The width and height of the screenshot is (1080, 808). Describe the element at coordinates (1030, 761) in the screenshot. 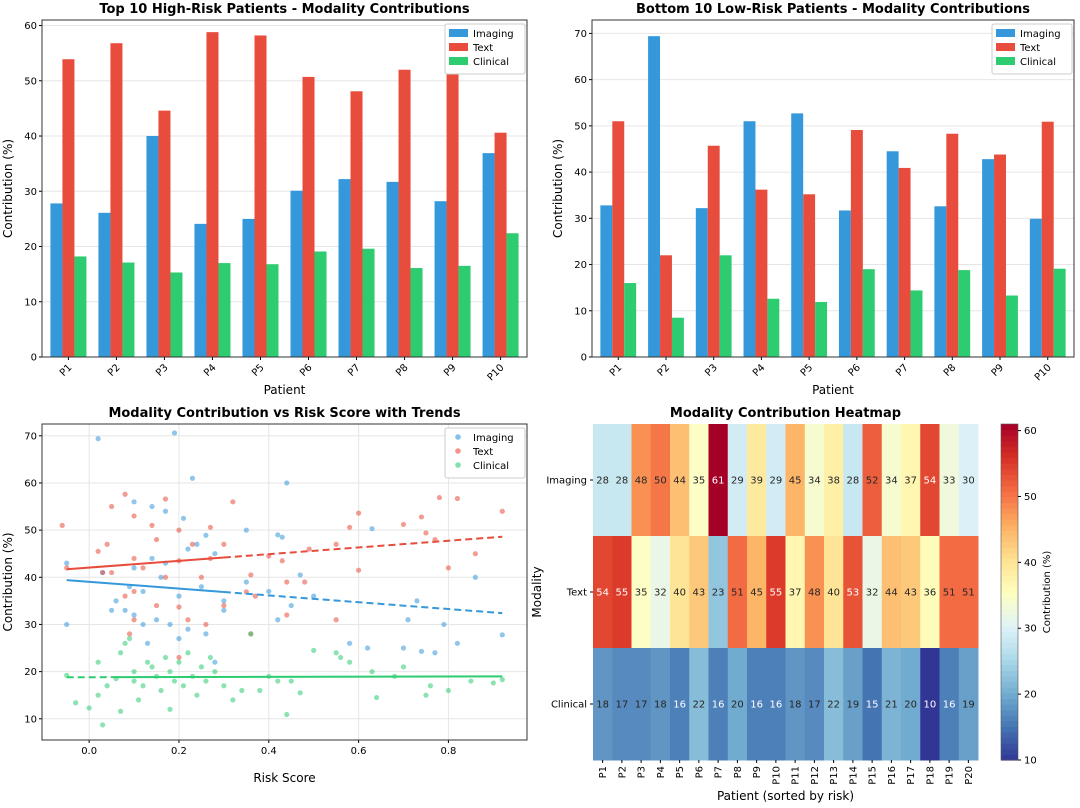

I see `colorbar-tick-label: 10` at that location.